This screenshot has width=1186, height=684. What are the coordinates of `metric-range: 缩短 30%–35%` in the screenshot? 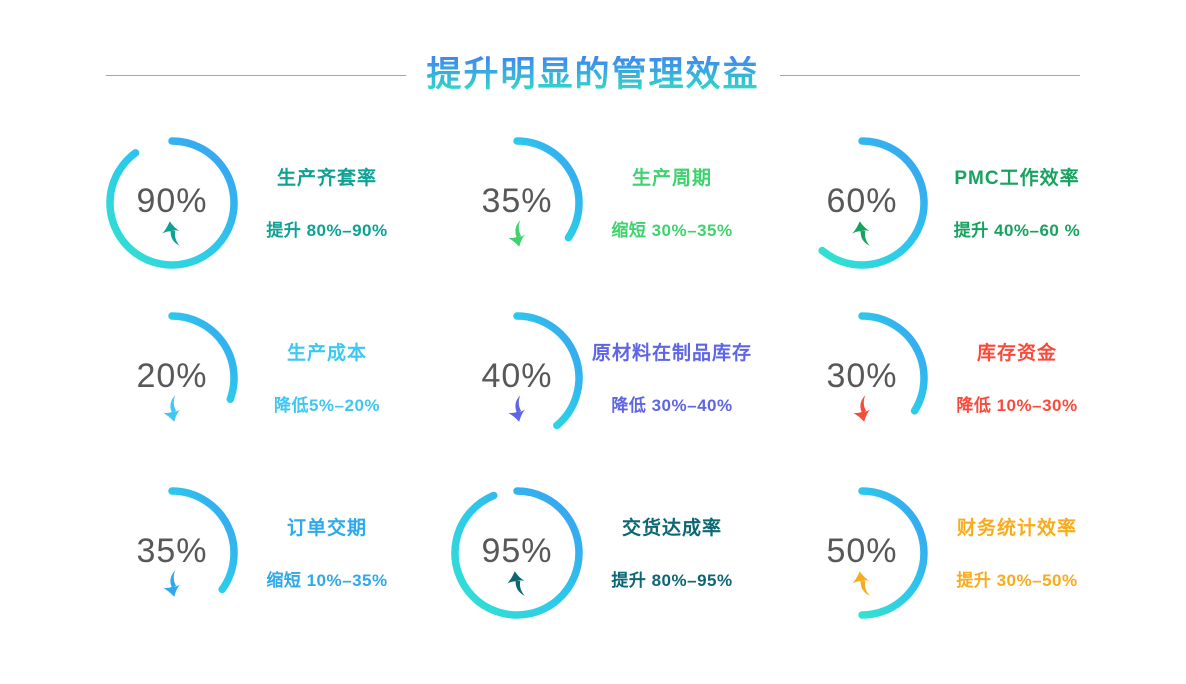 It's located at (672, 230).